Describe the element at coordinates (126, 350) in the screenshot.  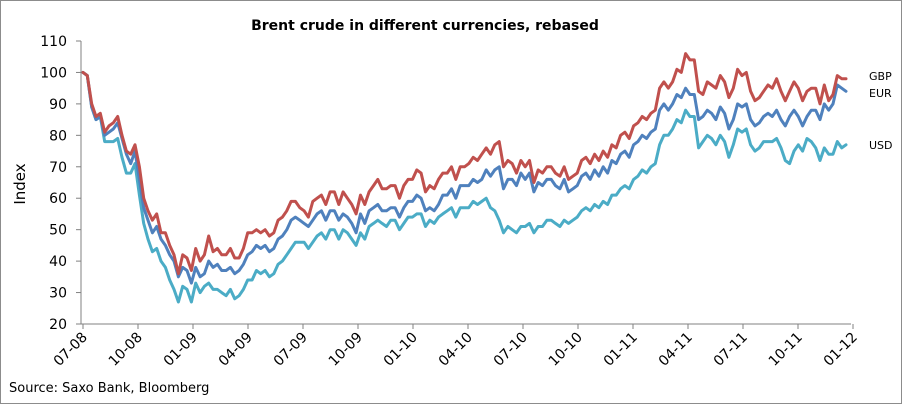
I see `x-tick-label: 10-08` at that location.